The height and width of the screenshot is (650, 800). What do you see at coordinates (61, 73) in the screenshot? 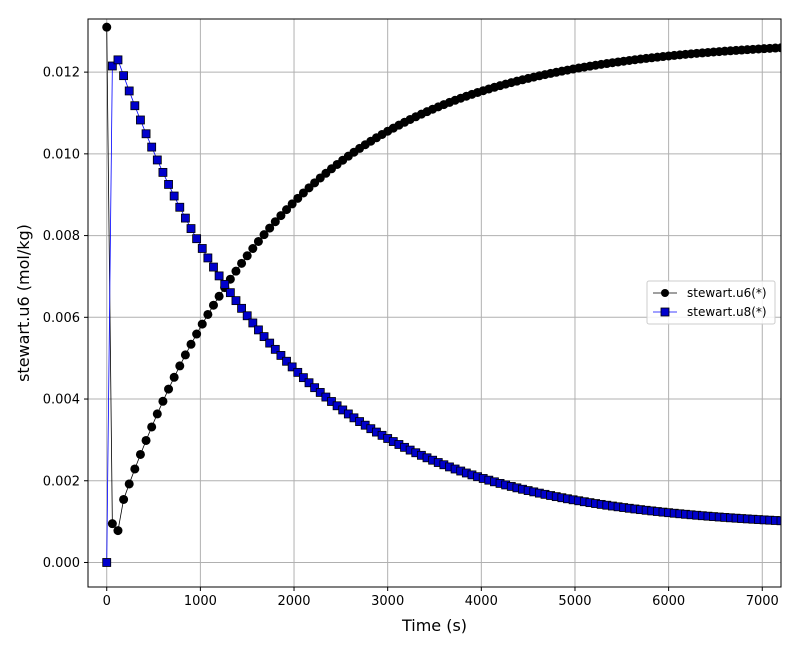
I see `y-tick-label: 0.012` at bounding box center [61, 73].